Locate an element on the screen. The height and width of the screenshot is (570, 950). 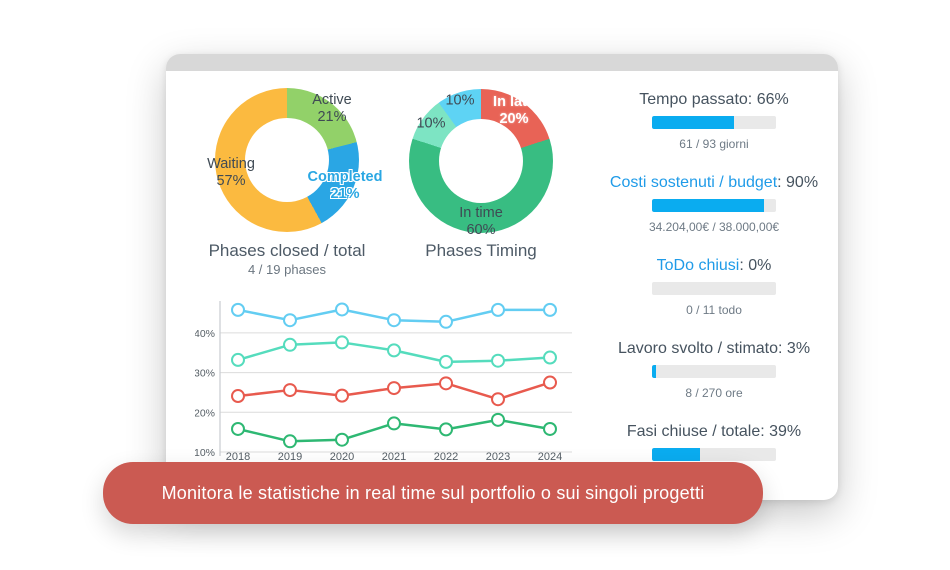
phases-closed-donut-chart is located at coordinates (287, 160).